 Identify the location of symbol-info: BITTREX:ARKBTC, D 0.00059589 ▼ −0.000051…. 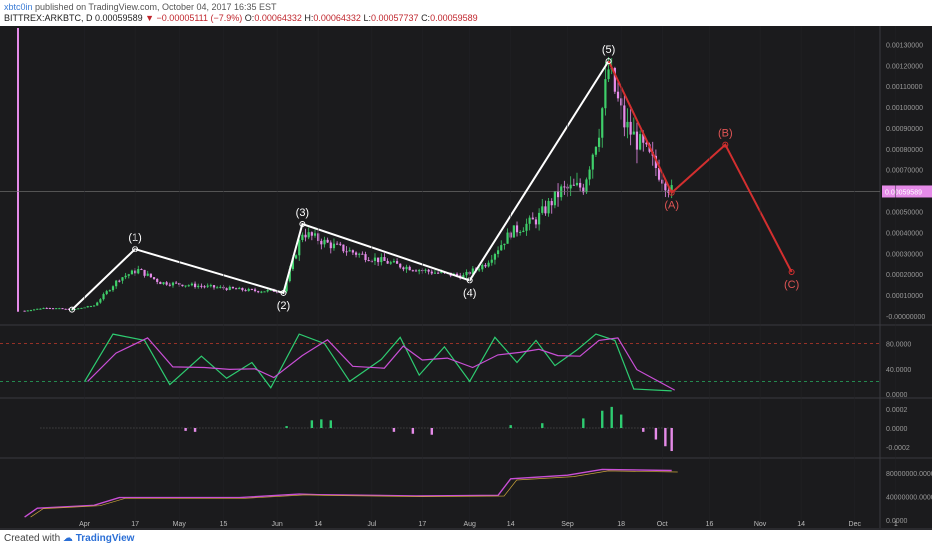
(241, 19).